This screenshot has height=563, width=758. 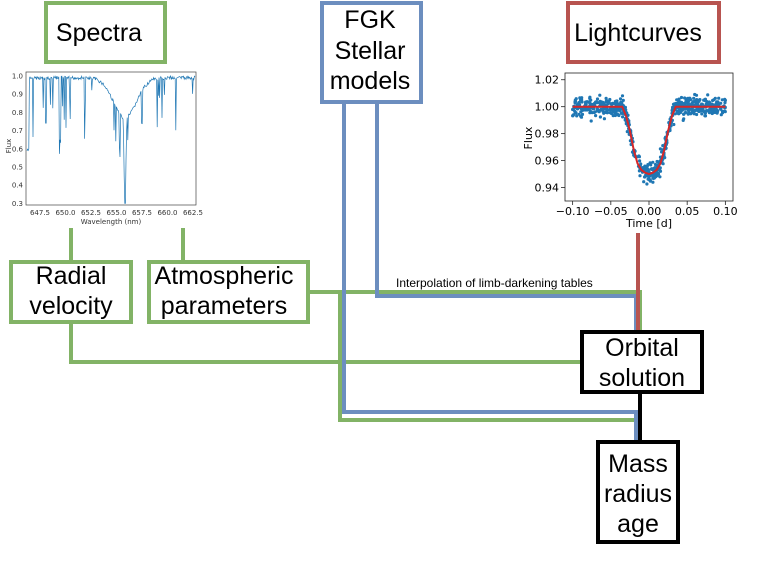 What do you see at coordinates (638, 464) in the screenshot?
I see `node-mass-line-1: Mass` at bounding box center [638, 464].